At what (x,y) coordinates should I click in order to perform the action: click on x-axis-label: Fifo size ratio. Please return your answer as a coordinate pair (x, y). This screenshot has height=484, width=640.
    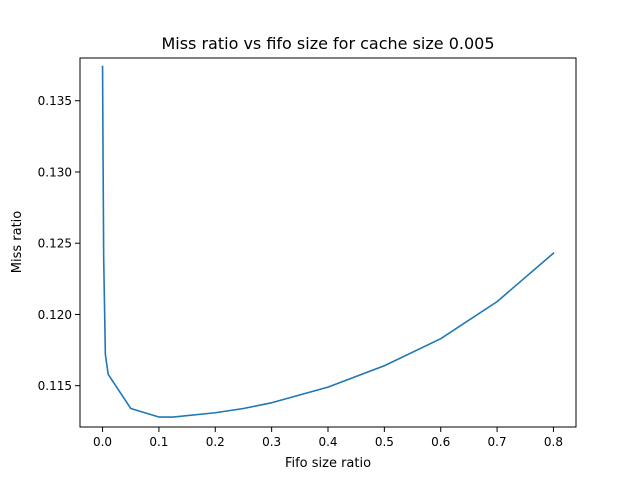
    Looking at the image, I should click on (328, 463).